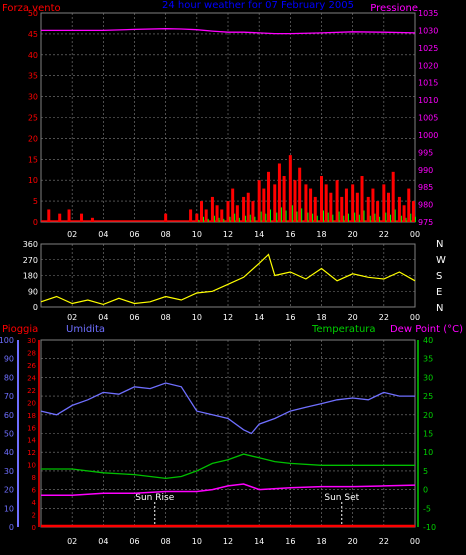 Image resolution: width=466 pixels, height=555 pixels. I want to click on panel1-x-tick: 00, so click(415, 234).